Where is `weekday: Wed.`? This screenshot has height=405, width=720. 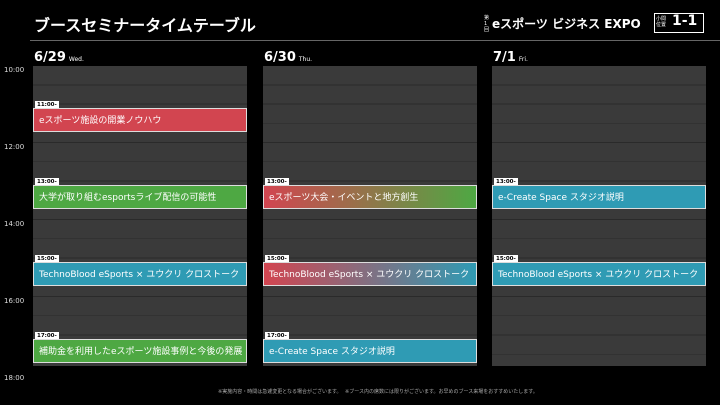
weekday: Wed. is located at coordinates (76, 59).